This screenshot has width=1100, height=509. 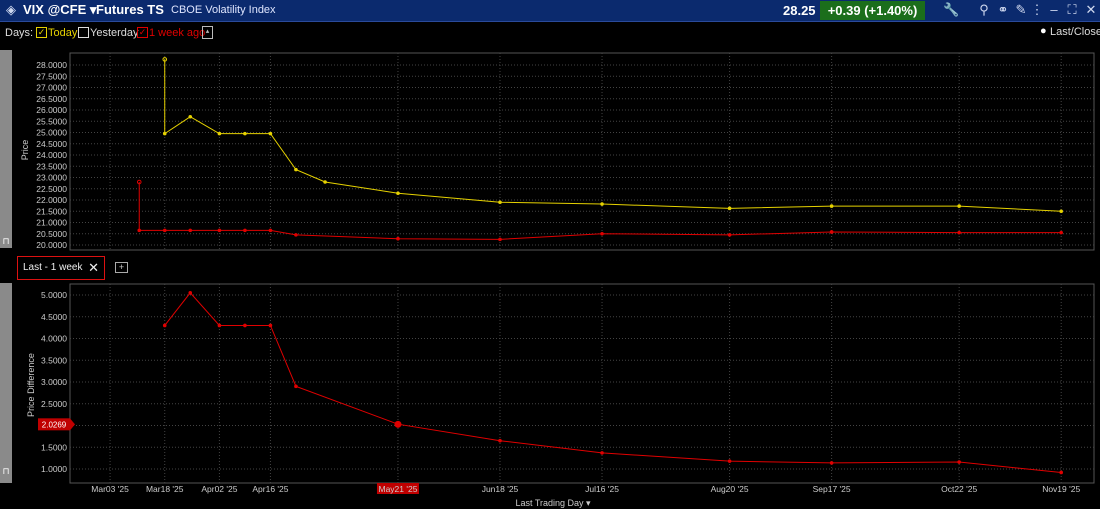 I want to click on current-value-marker, so click(x=54, y=424).